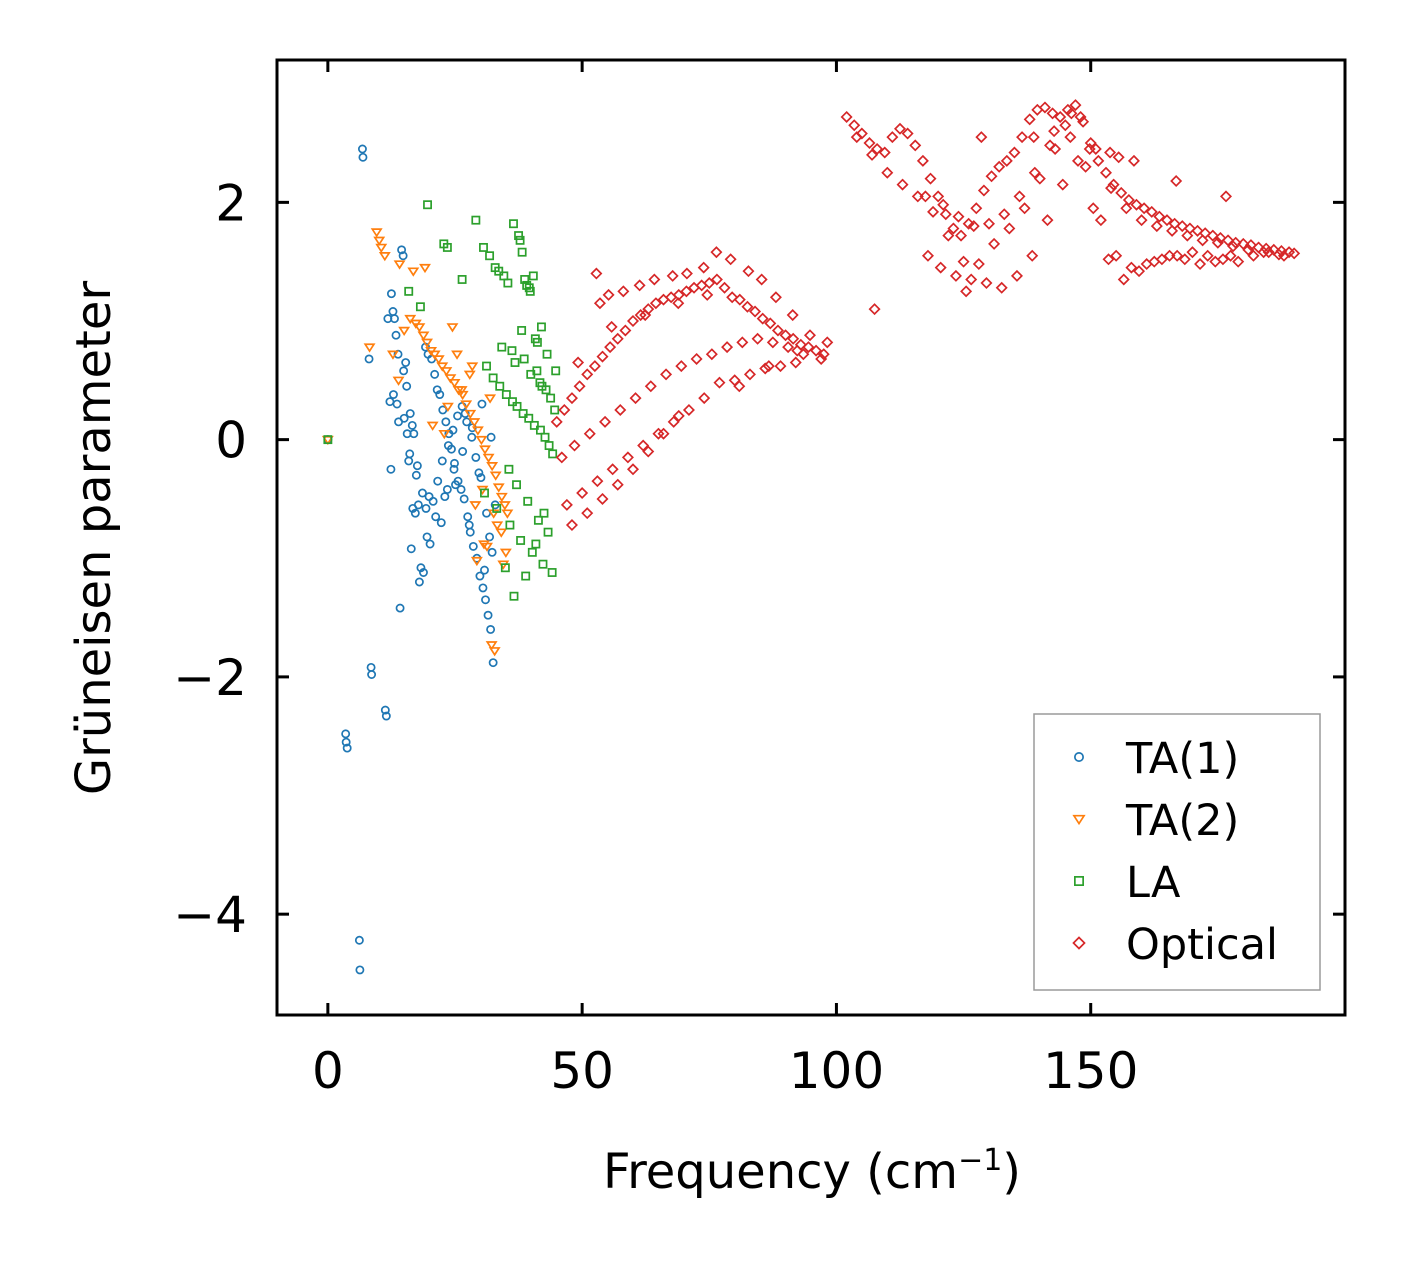 Image resolution: width=1406 pixels, height=1264 pixels. What do you see at coordinates (1182, 821) in the screenshot?
I see `legend-label: TA(2)` at bounding box center [1182, 821].